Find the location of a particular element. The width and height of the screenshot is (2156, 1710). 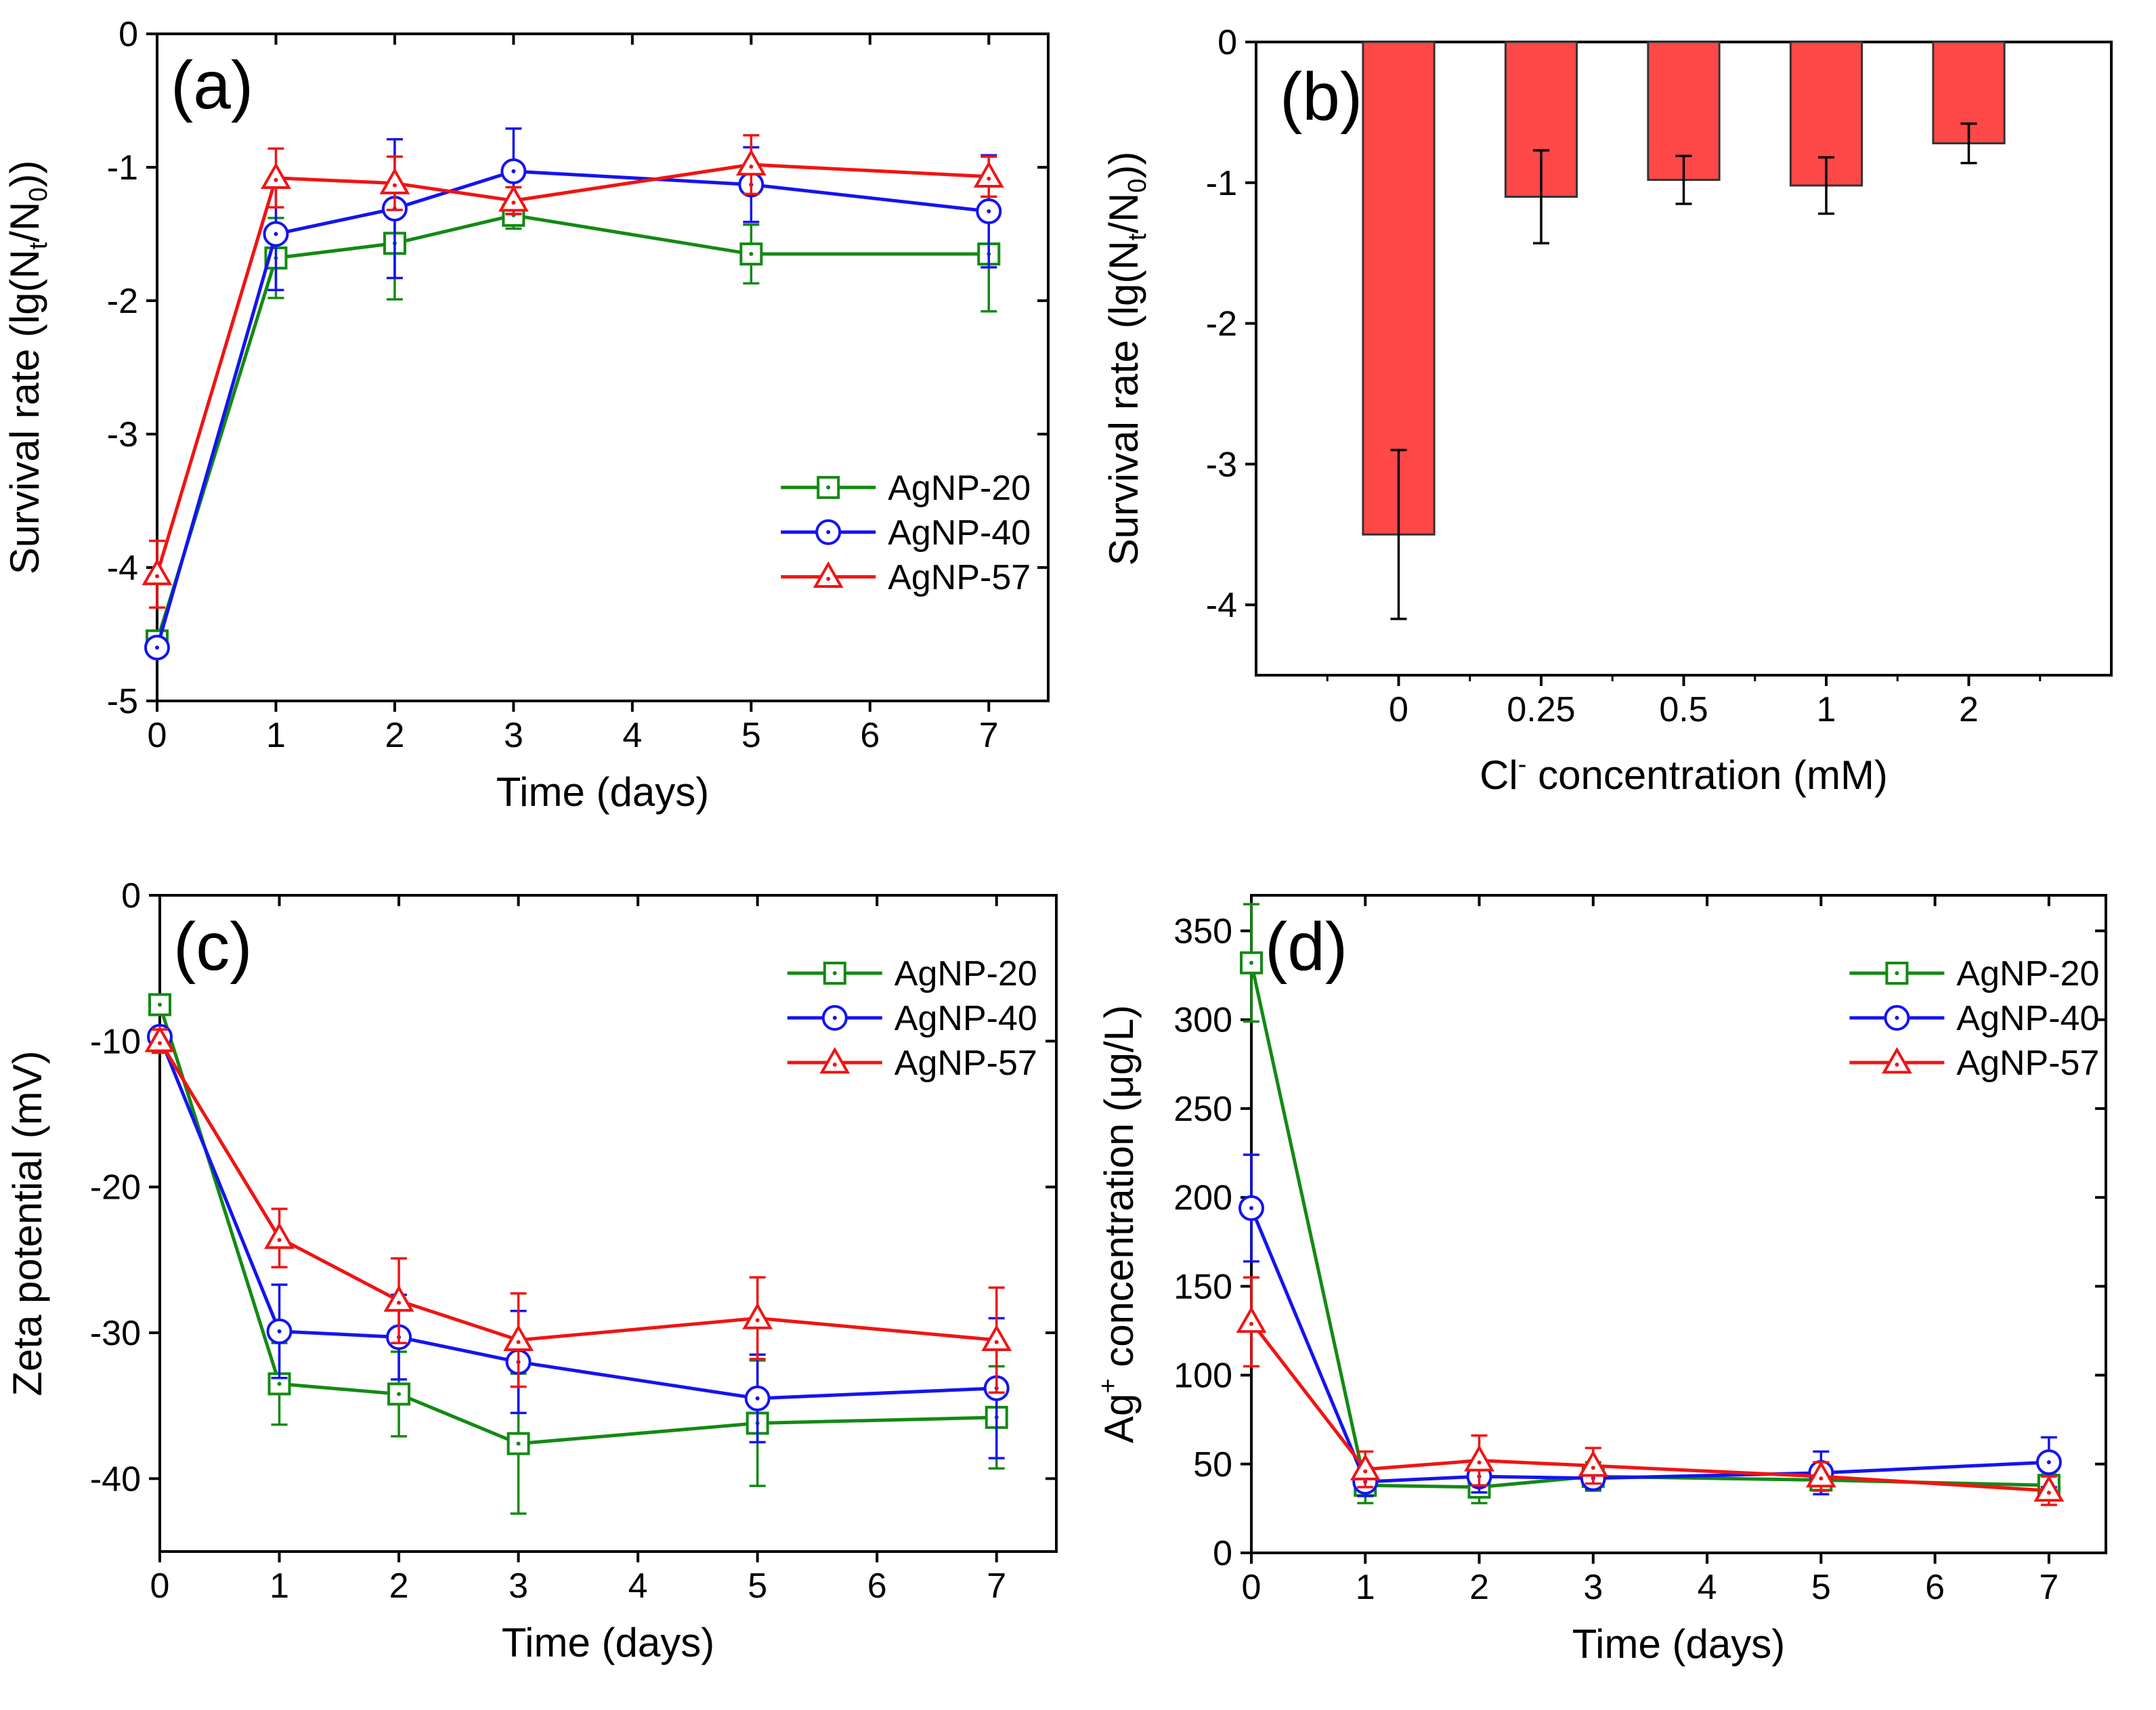

y-tick-label: 350 is located at coordinates (1202, 931).